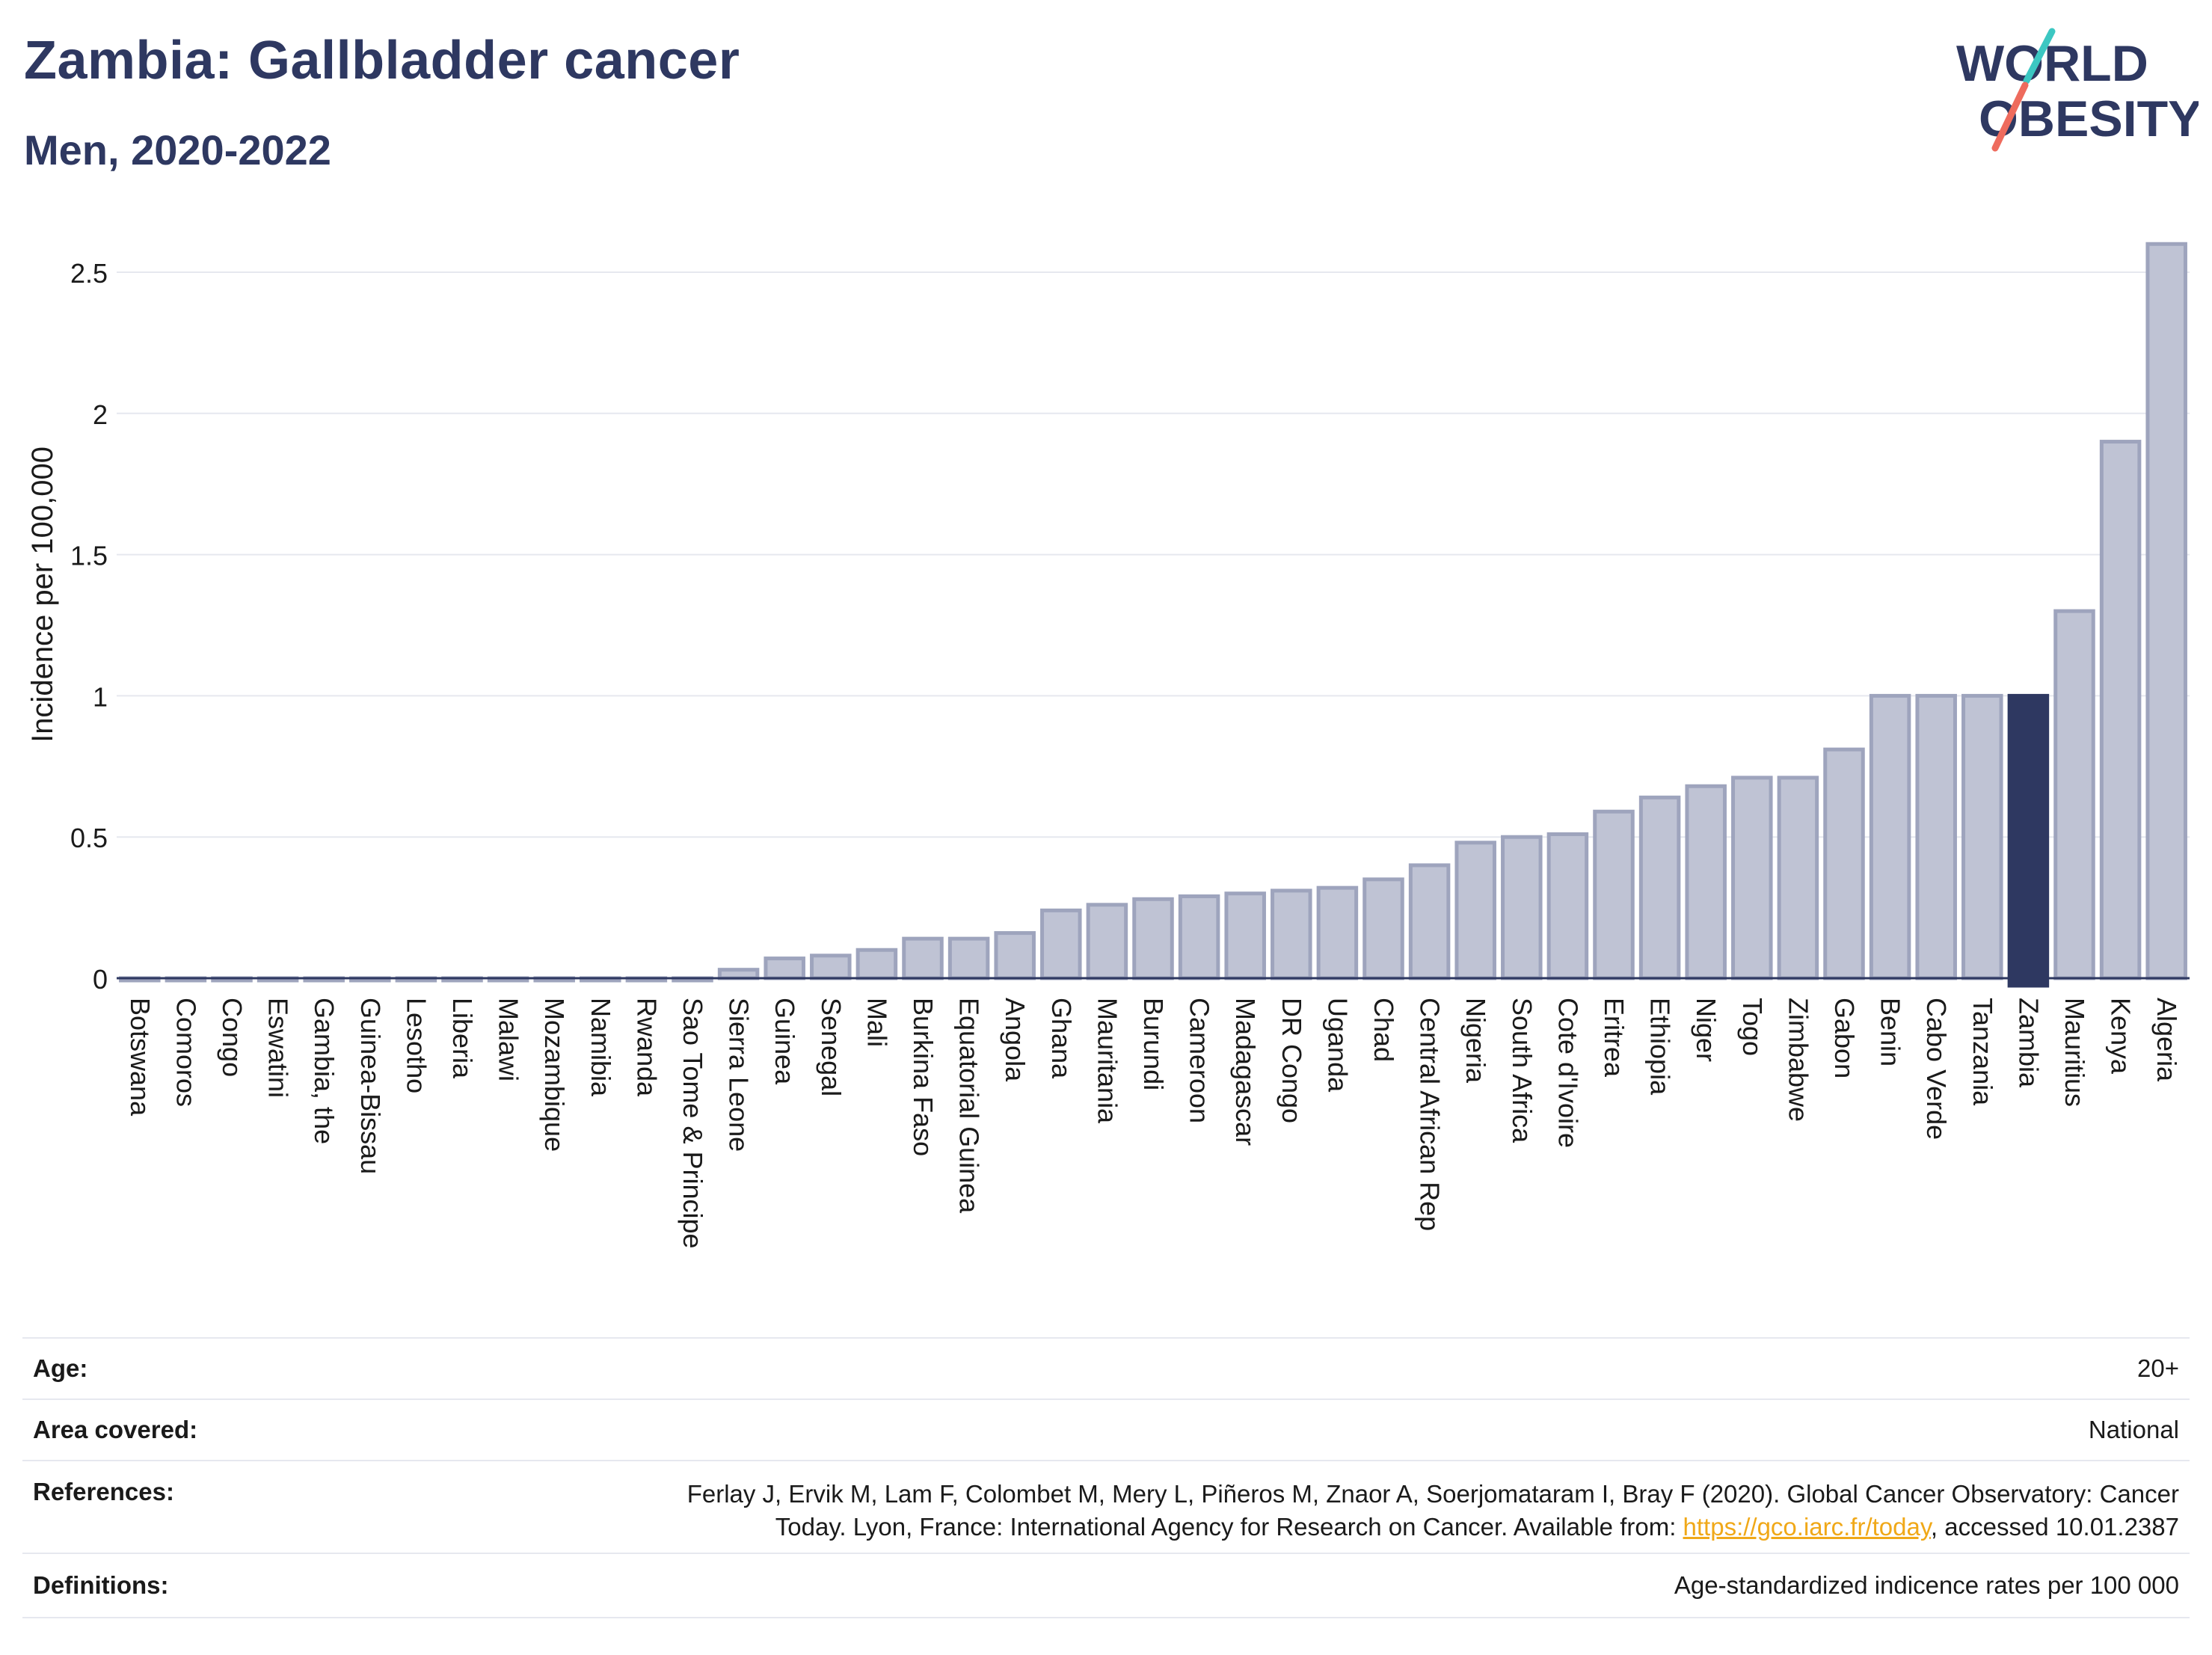 This screenshot has width=2212, height=1655. I want to click on y-tick-label: 1.5, so click(89, 556).